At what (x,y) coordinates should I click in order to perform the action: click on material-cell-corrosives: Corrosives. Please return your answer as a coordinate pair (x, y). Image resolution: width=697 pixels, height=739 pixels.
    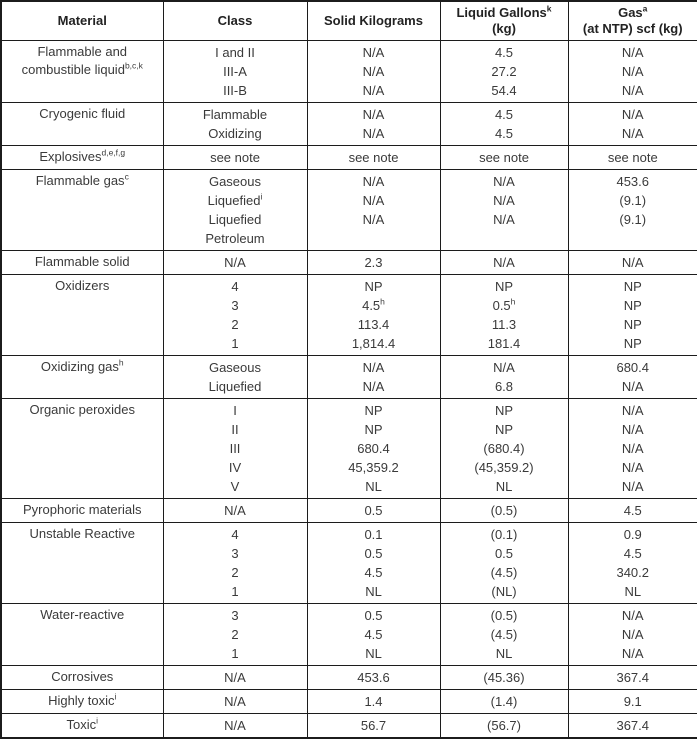
    Looking at the image, I should click on (82, 677).